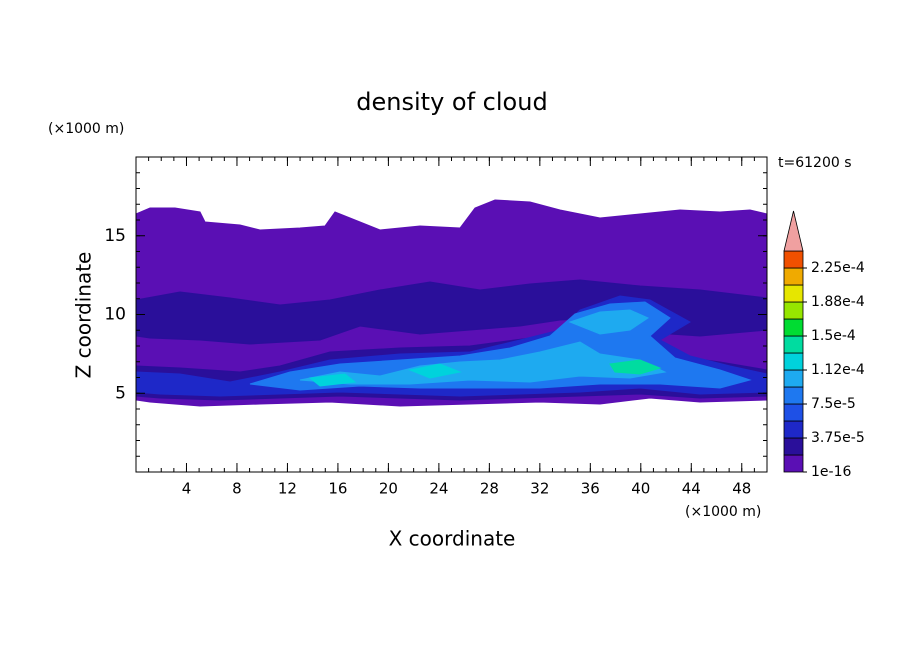 This screenshot has height=658, width=904. Describe the element at coordinates (120, 393) in the screenshot. I see `y-tick-label: 5` at that location.